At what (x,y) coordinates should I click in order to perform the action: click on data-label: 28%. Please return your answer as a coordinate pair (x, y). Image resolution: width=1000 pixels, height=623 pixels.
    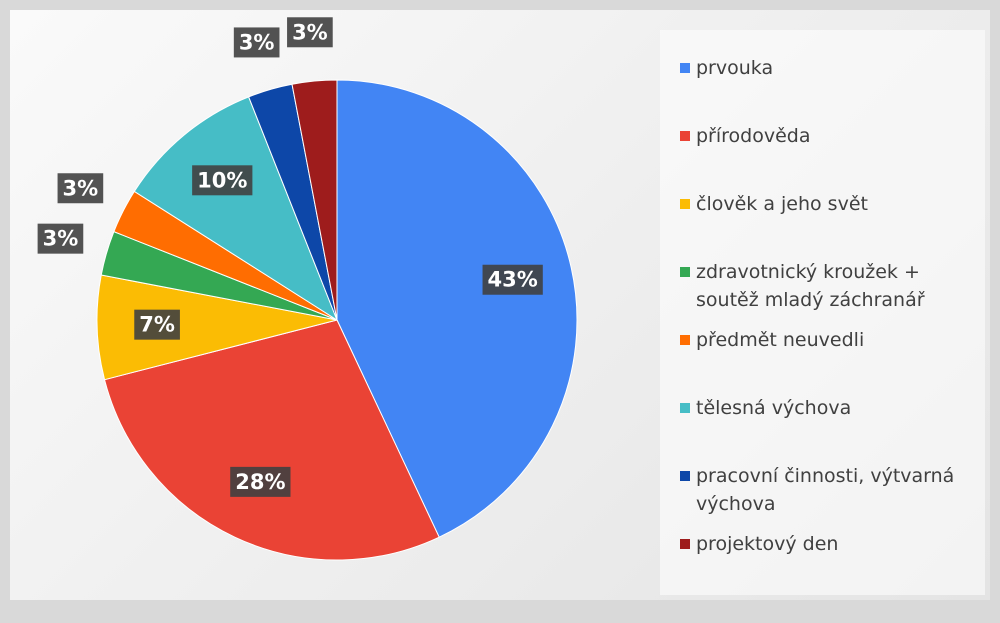
    Looking at the image, I should click on (260, 481).